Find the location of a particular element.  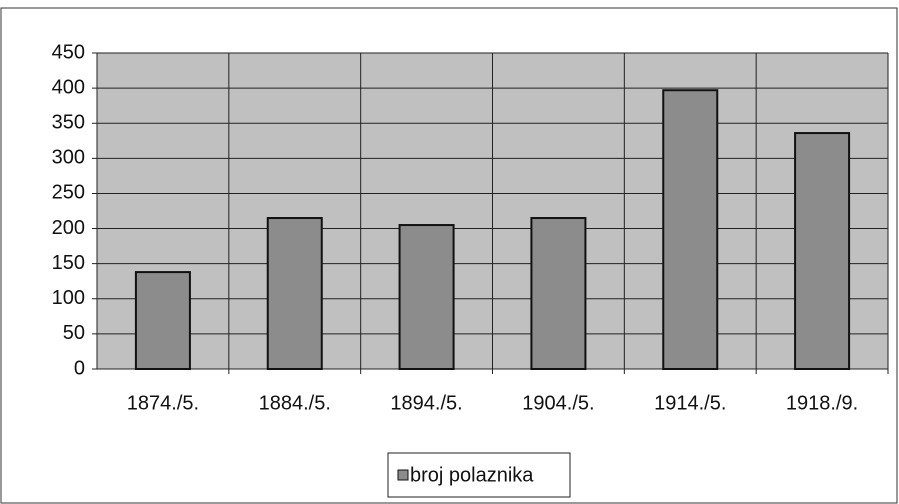

y-tick-label: 150 is located at coordinates (68, 263).